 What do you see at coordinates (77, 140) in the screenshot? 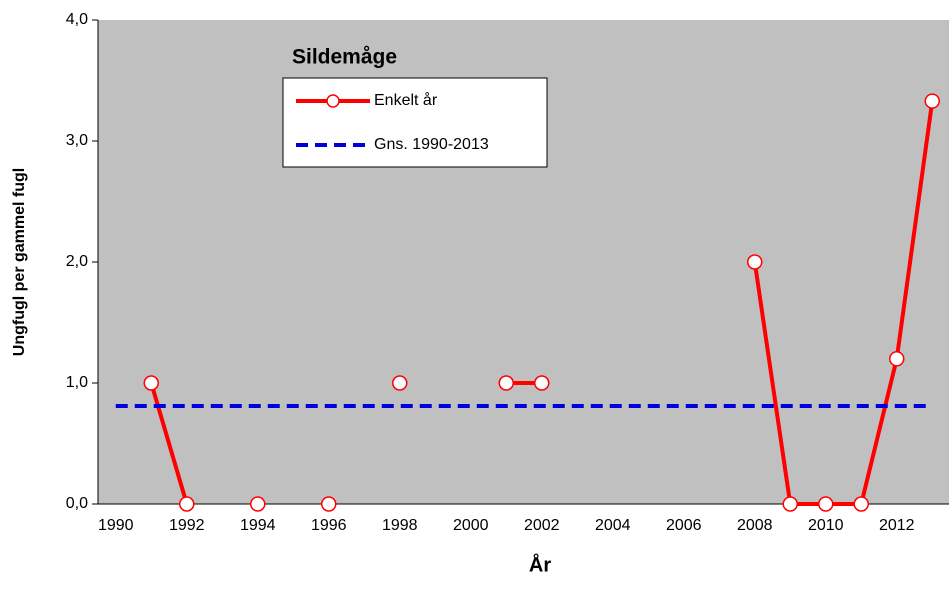
I see `y-tick-label: 3,0` at bounding box center [77, 140].